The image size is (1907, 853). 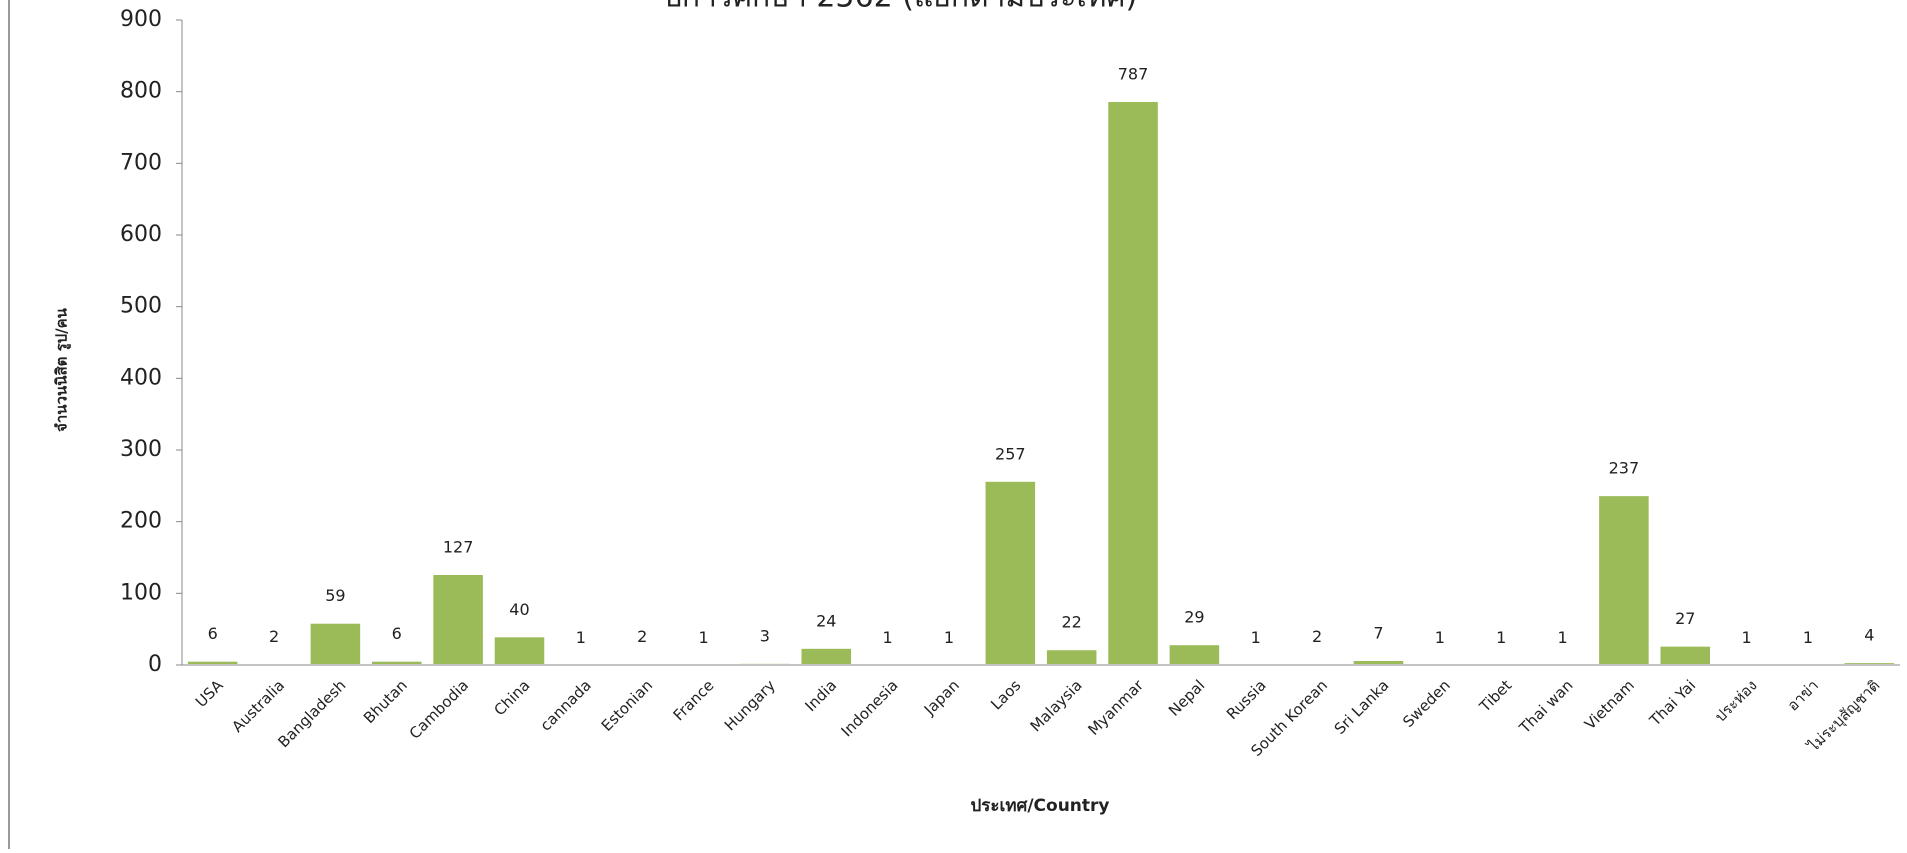 I want to click on y-tick-label: 200, so click(x=141, y=521).